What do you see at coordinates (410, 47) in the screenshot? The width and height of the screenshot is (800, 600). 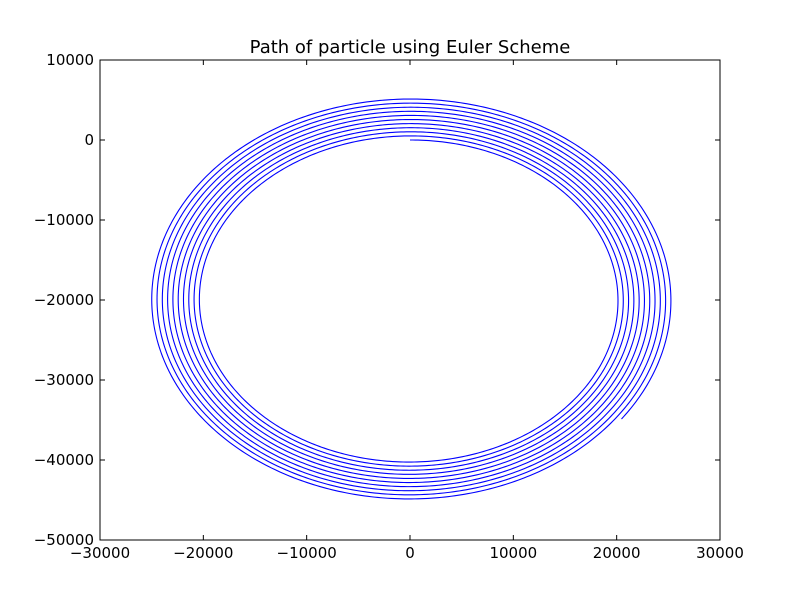 I see `chart-title: Path of particle using Euler Scheme` at bounding box center [410, 47].